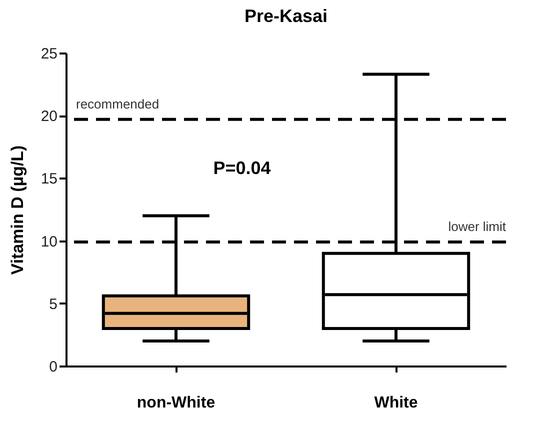  I want to click on y-axis-title: Vitamin D (µg/L), so click(17, 210).